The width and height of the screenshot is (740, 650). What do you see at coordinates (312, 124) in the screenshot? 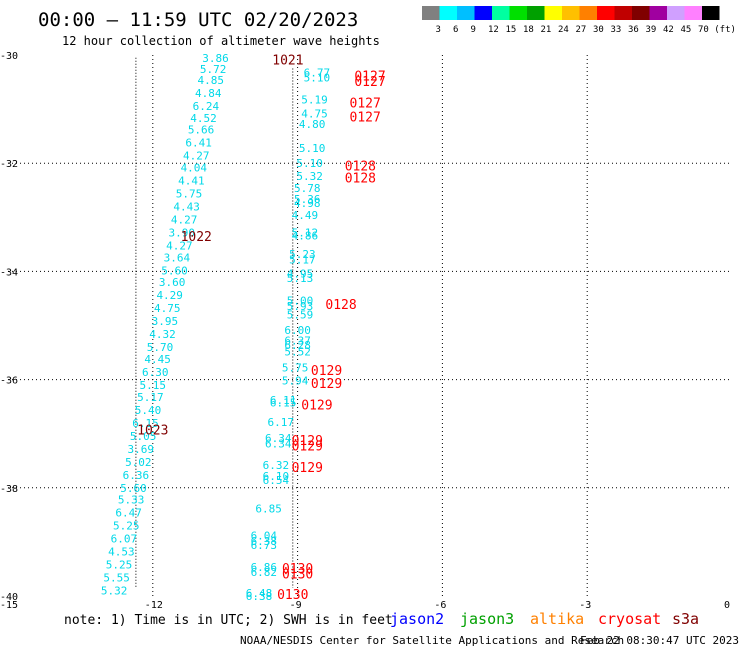
I see `wave-height-label: 4.80` at bounding box center [312, 124].